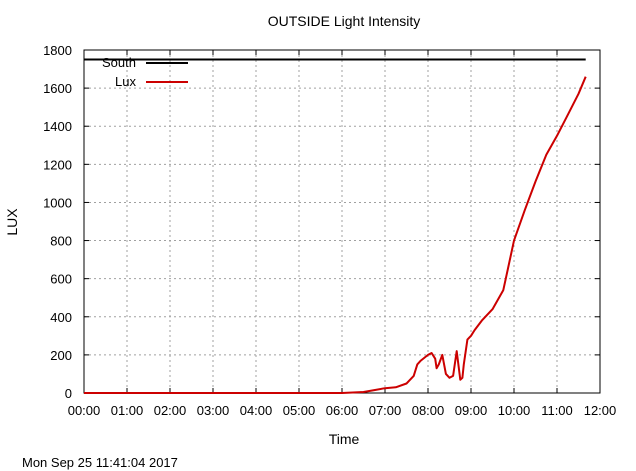  What do you see at coordinates (57, 126) in the screenshot?
I see `y-tick-label: 1400` at bounding box center [57, 126].